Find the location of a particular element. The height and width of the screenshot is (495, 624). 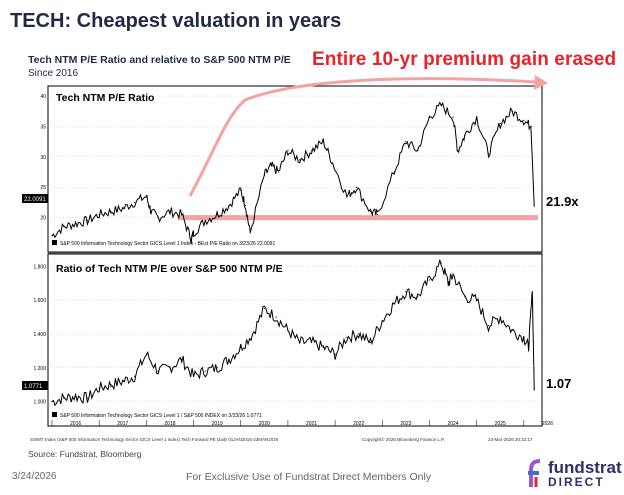

brand-logo: fundstrat DIRECT is located at coordinates (574, 475).